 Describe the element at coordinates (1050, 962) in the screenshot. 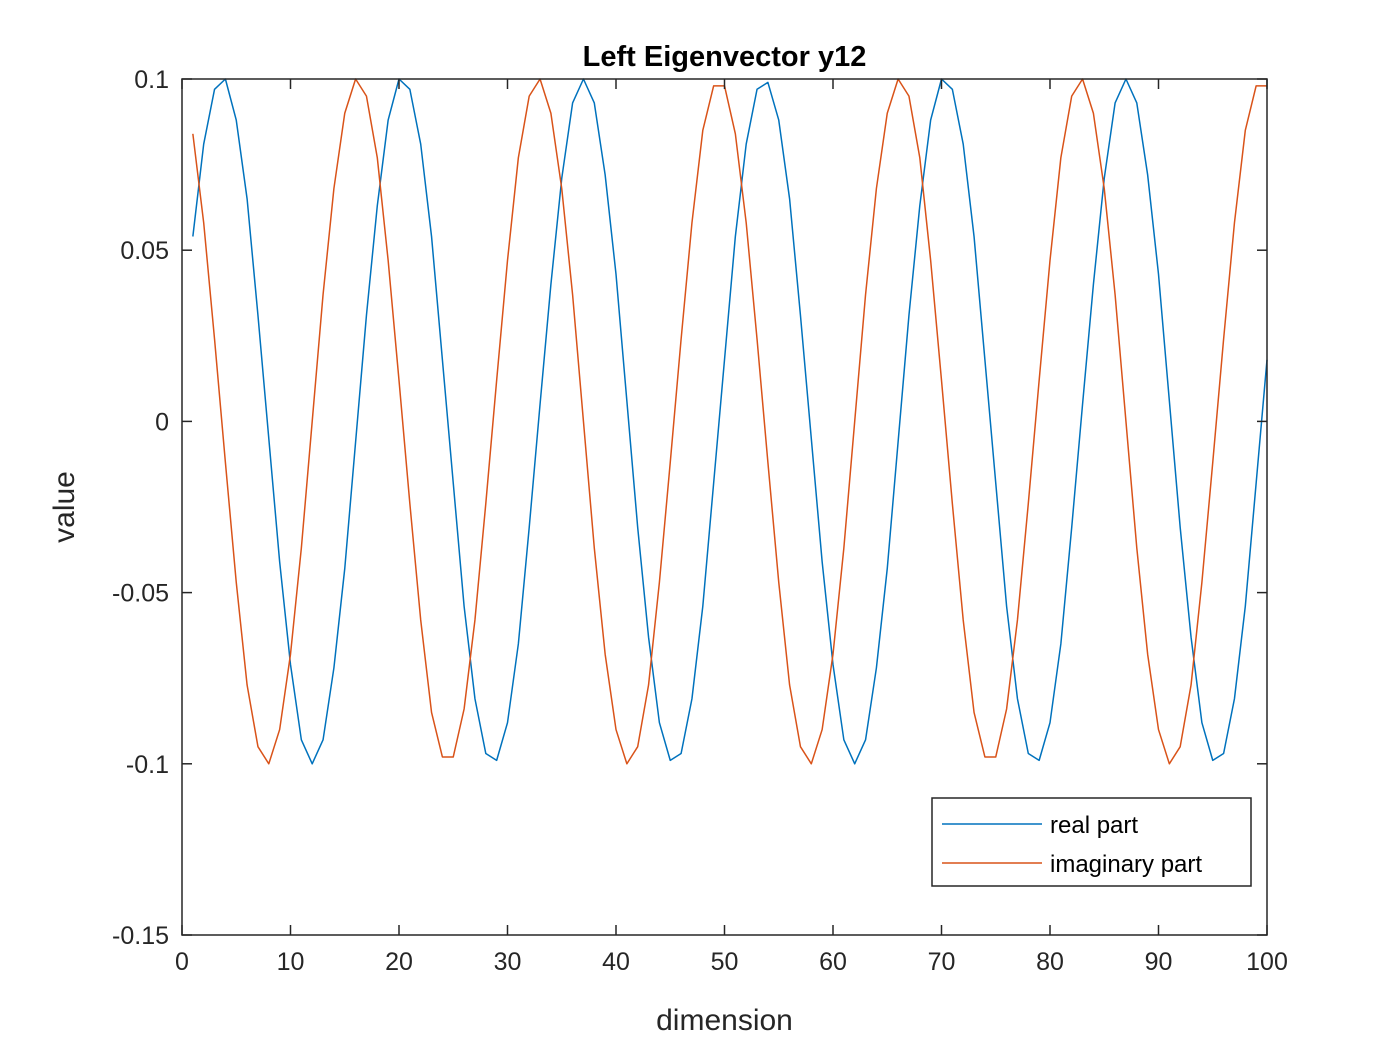

I see `x-tick-label: 80` at that location.